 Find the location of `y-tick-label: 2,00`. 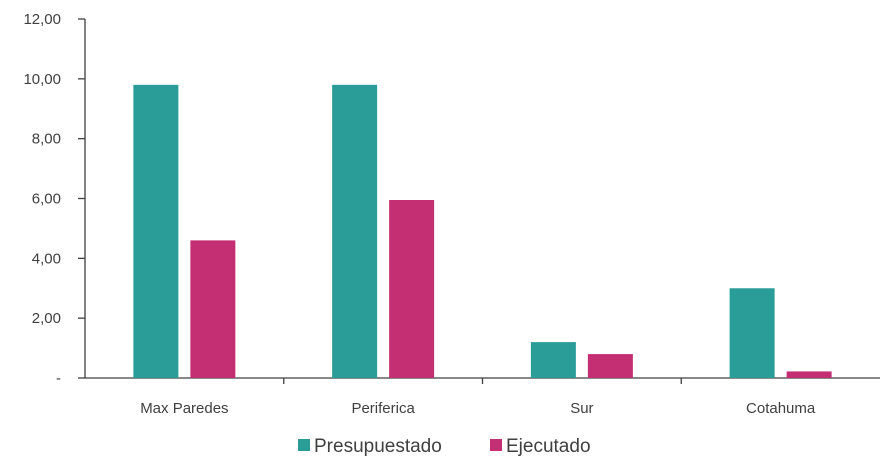

y-tick-label: 2,00 is located at coordinates (46, 318).